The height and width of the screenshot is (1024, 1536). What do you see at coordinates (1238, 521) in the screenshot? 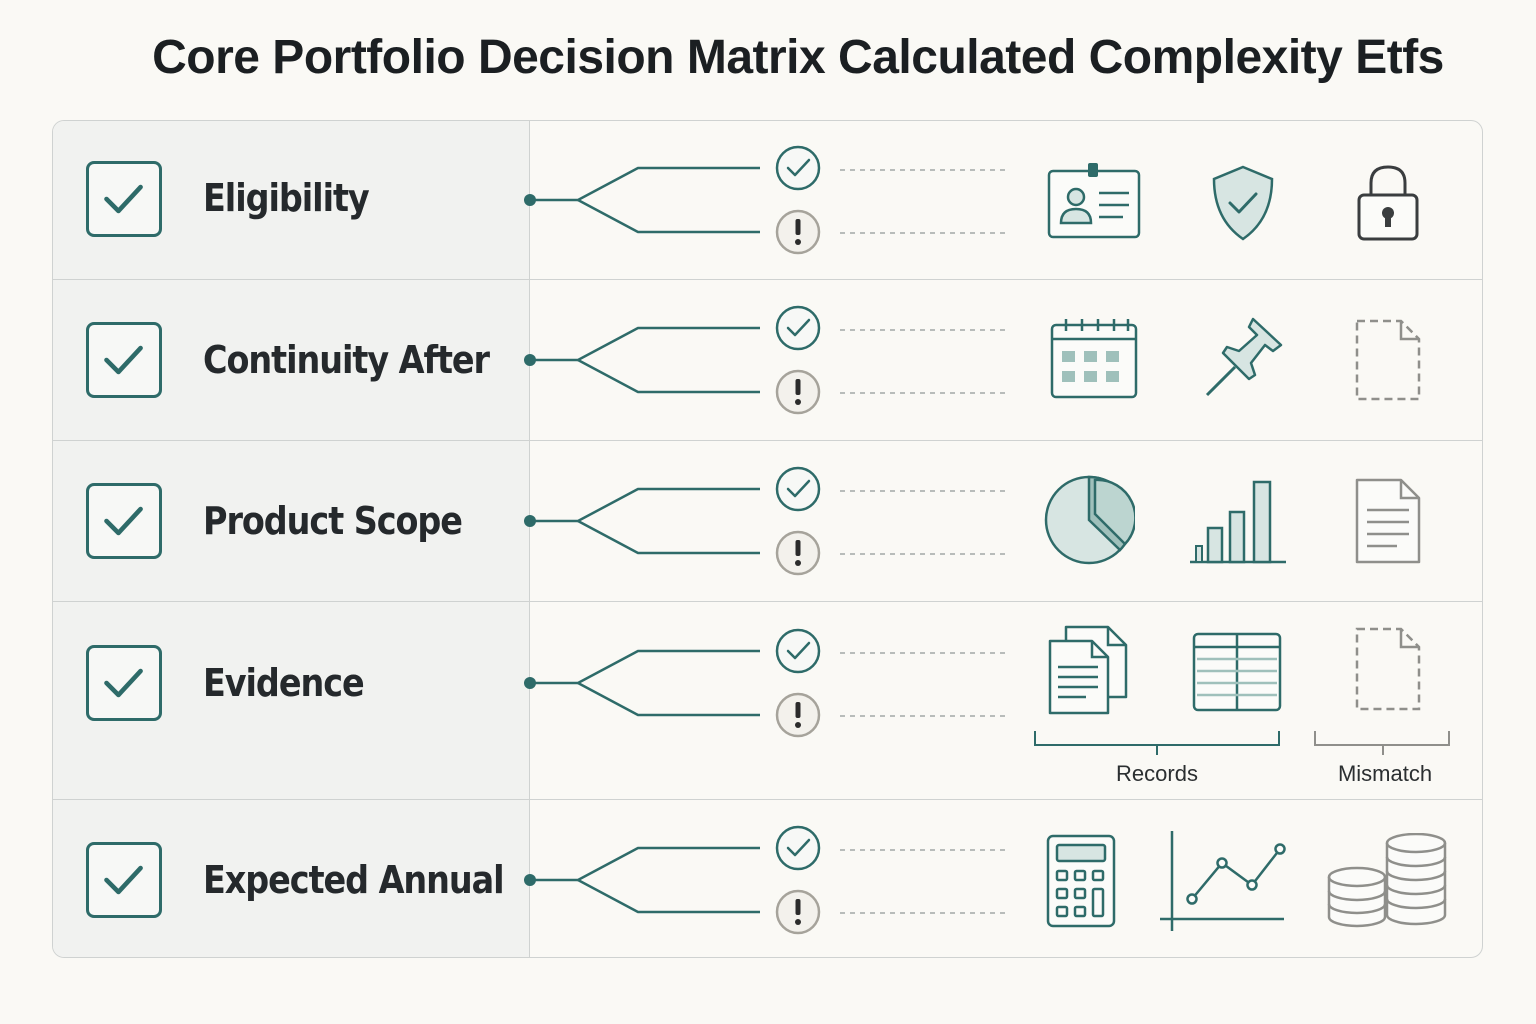
I see `bar-chart-icon` at bounding box center [1238, 521].